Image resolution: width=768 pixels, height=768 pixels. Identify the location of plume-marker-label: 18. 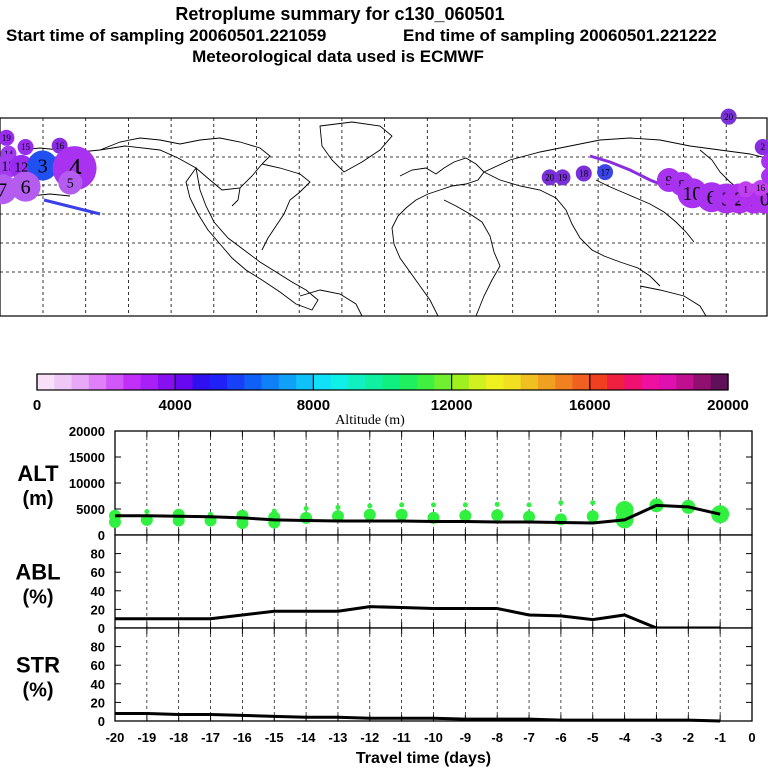
(584, 174).